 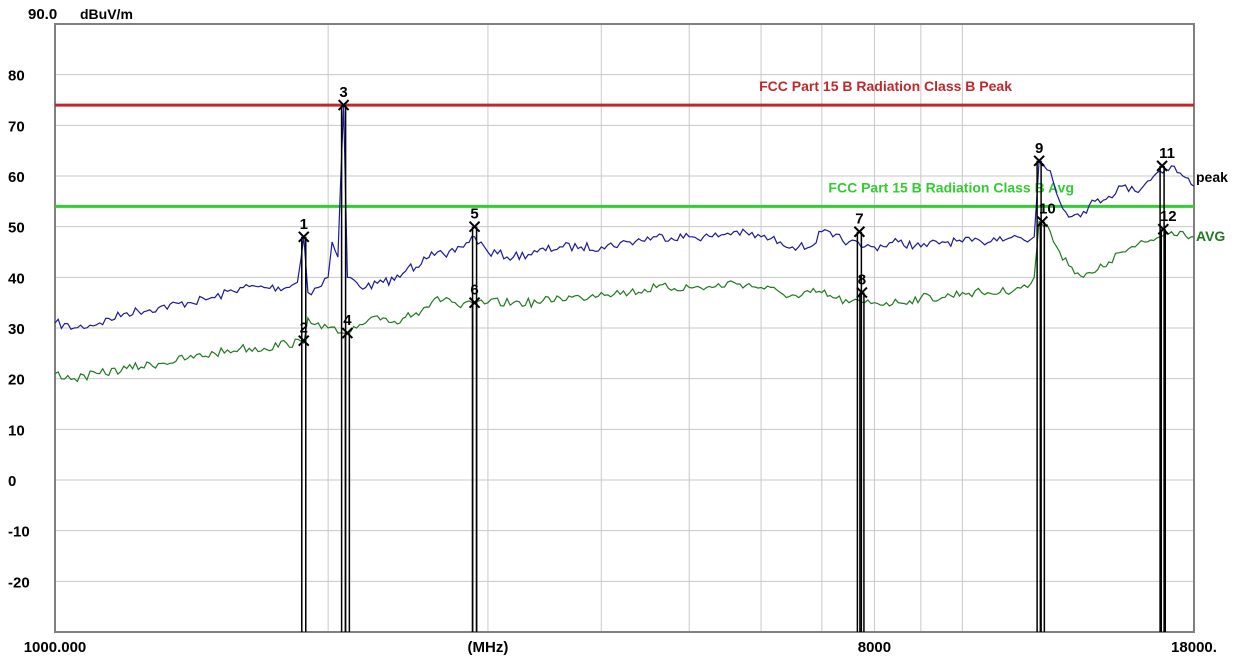 I want to click on y-tick-label: 70, so click(x=16, y=126).